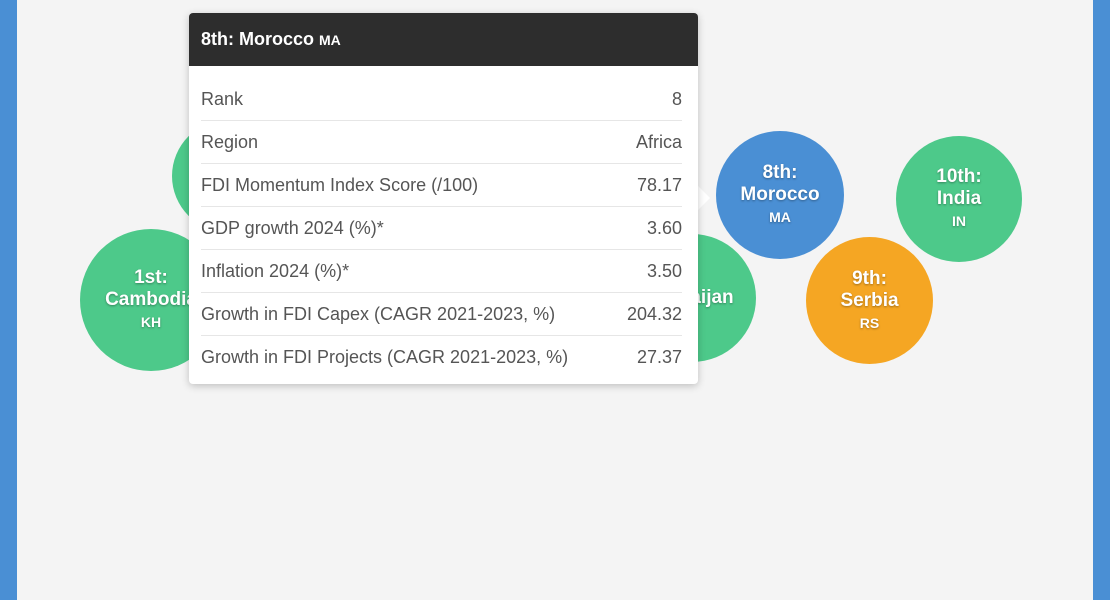 This screenshot has width=1110, height=600. I want to click on tooltip-row-value: 3.60, so click(664, 227).